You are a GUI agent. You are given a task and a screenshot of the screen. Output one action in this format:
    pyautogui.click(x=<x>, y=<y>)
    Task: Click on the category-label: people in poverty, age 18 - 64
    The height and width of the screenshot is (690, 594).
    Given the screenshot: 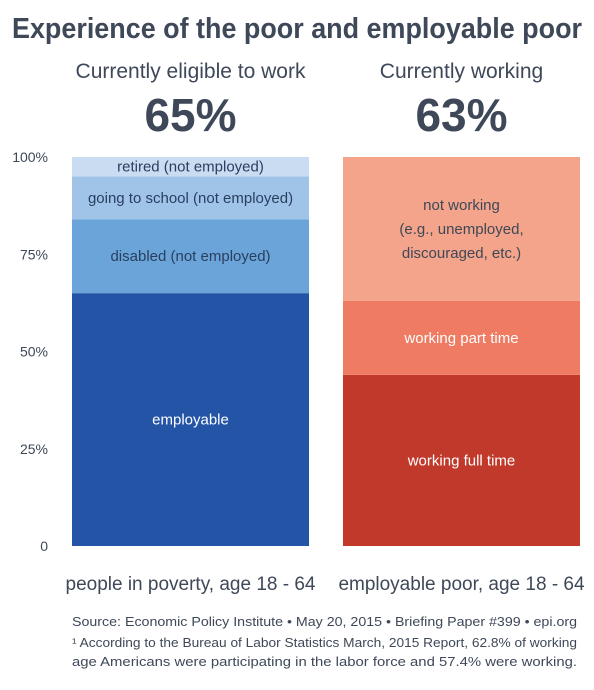 What is the action you would take?
    pyautogui.click(x=191, y=584)
    